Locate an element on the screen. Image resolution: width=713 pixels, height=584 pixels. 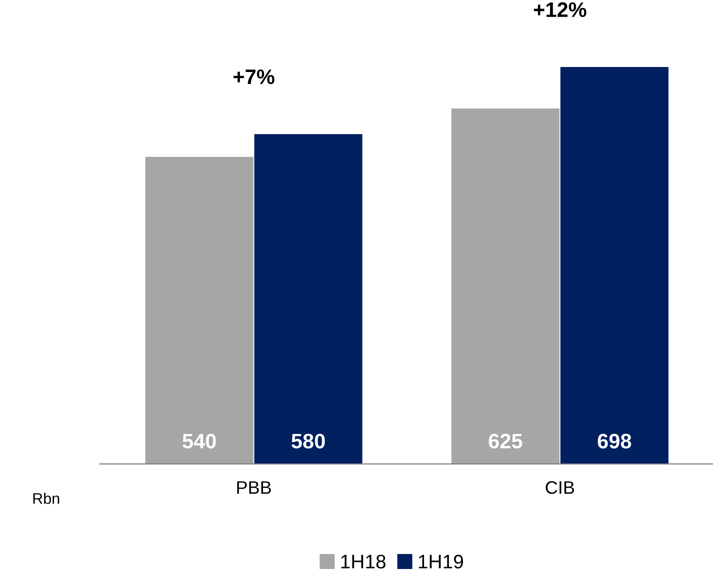
data-label: 698 is located at coordinates (615, 441).